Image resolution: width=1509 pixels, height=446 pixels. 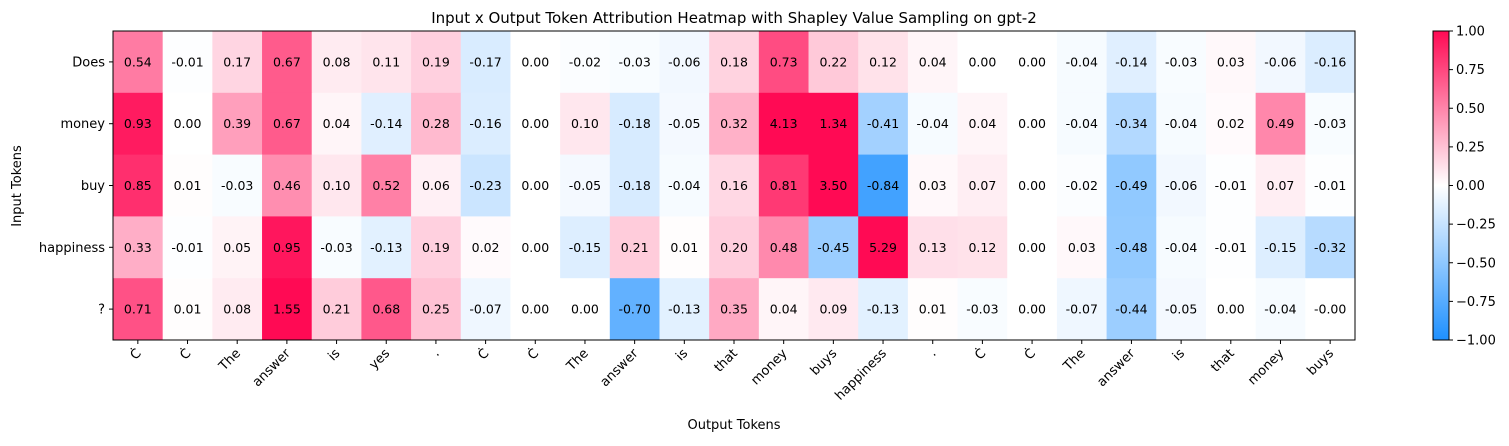 I want to click on cell-value-label: 0.71, so click(x=138, y=309).